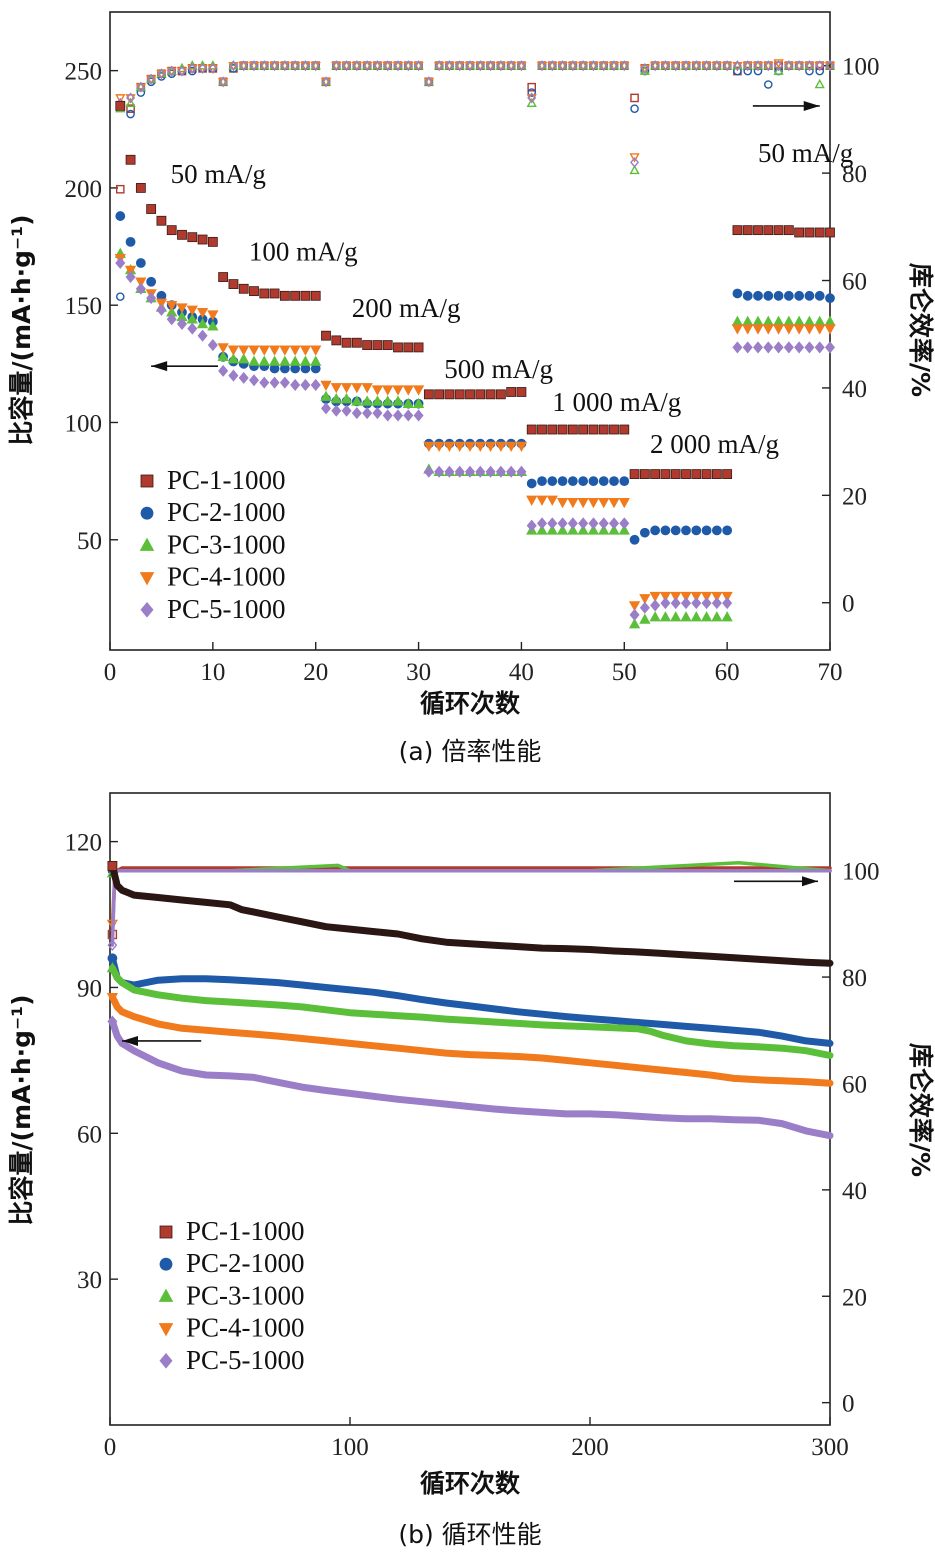 The height and width of the screenshot is (1562, 935). Describe the element at coordinates (245, 1360) in the screenshot. I see `panel-b-legend-label-pc-5-1000: PC-5-1000` at that location.